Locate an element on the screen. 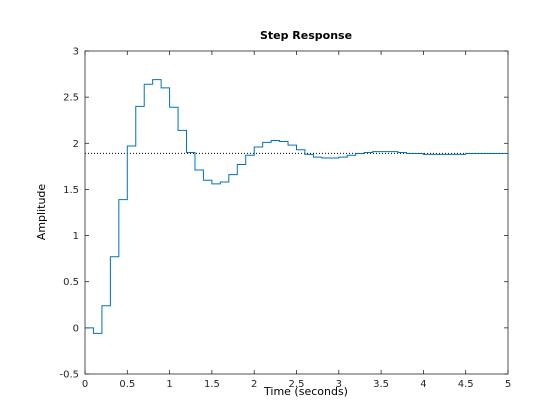 Image resolution: width=560 pixels, height=420 pixels. x-tick-label: 1.5 is located at coordinates (212, 384).